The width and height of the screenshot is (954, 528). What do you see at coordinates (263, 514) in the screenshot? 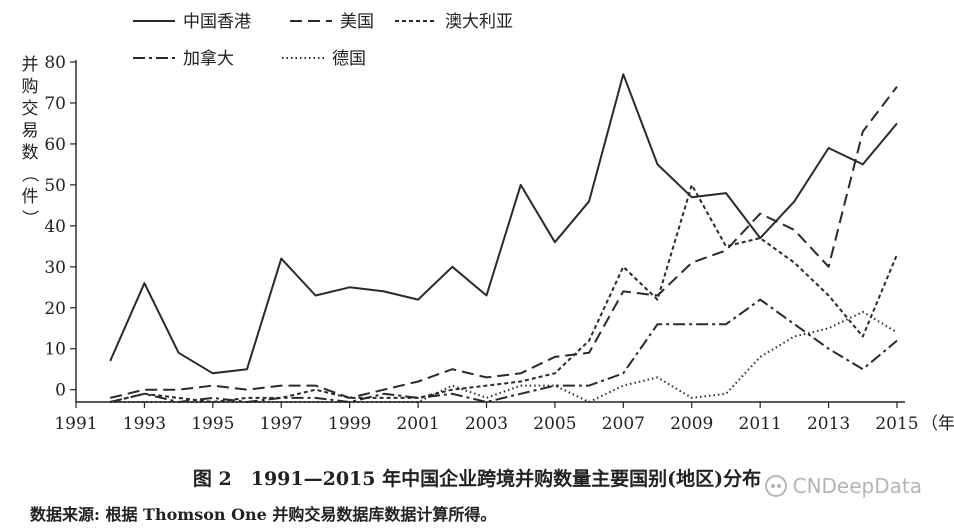
I see `source-note: 数据来源: 根据 Thomson One 并购交易数据库数据计算所得。` at bounding box center [263, 514].